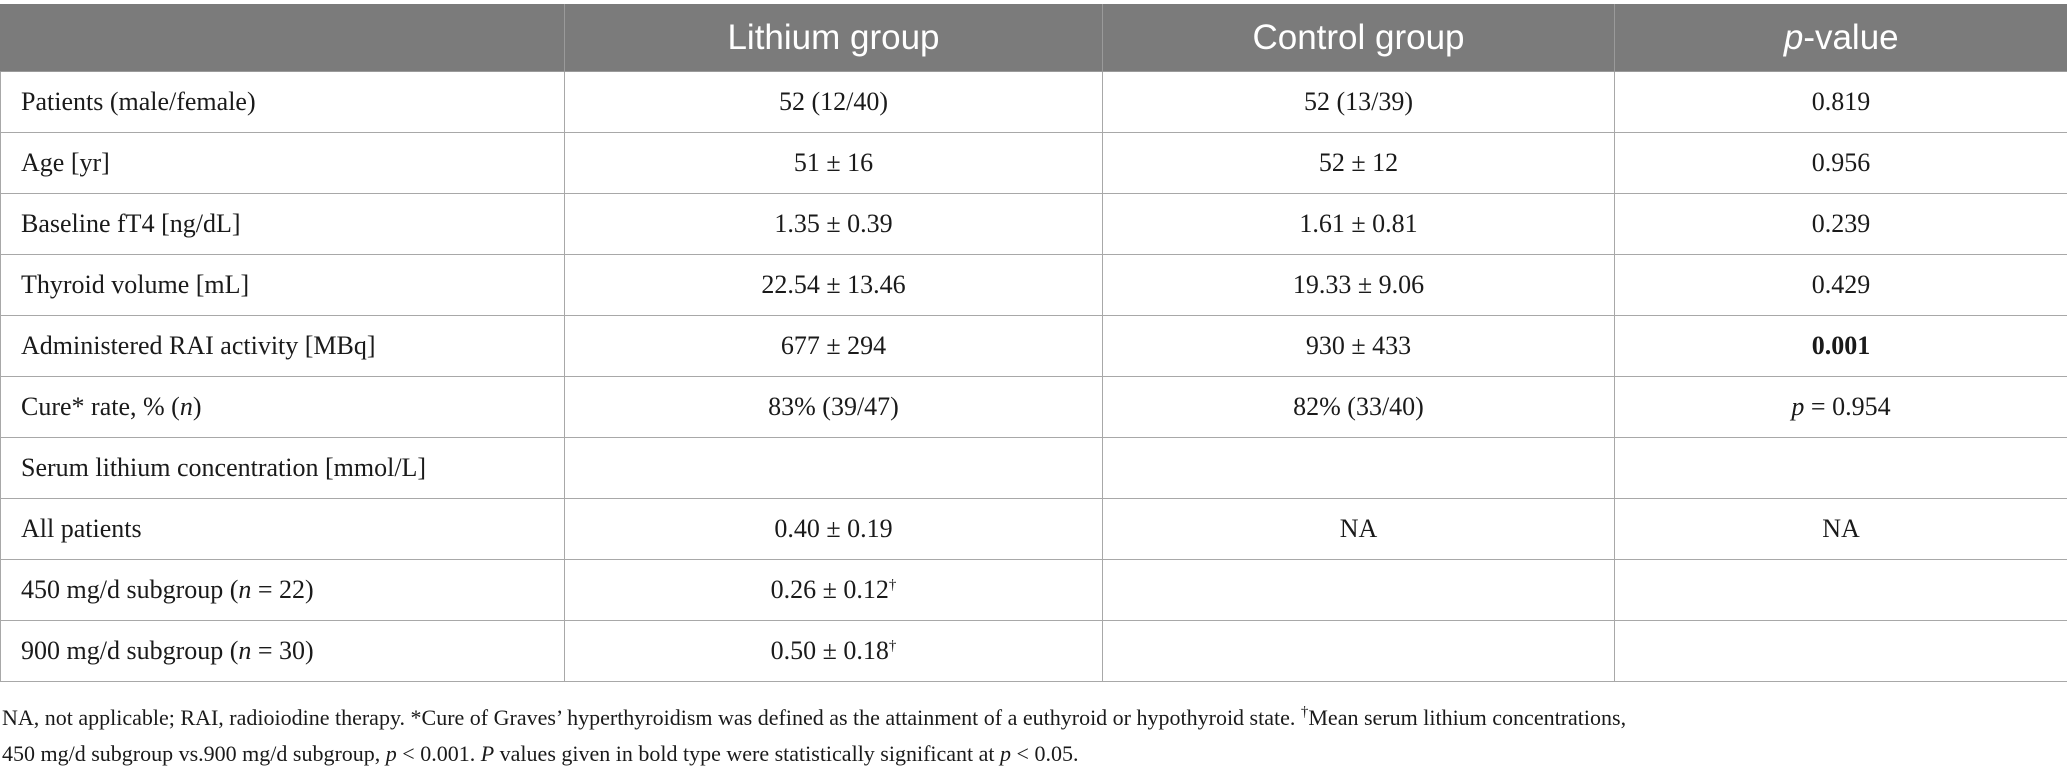 The height and width of the screenshot is (777, 2067). I want to click on row-label: Administered RAI activity [MBq], so click(282, 346).